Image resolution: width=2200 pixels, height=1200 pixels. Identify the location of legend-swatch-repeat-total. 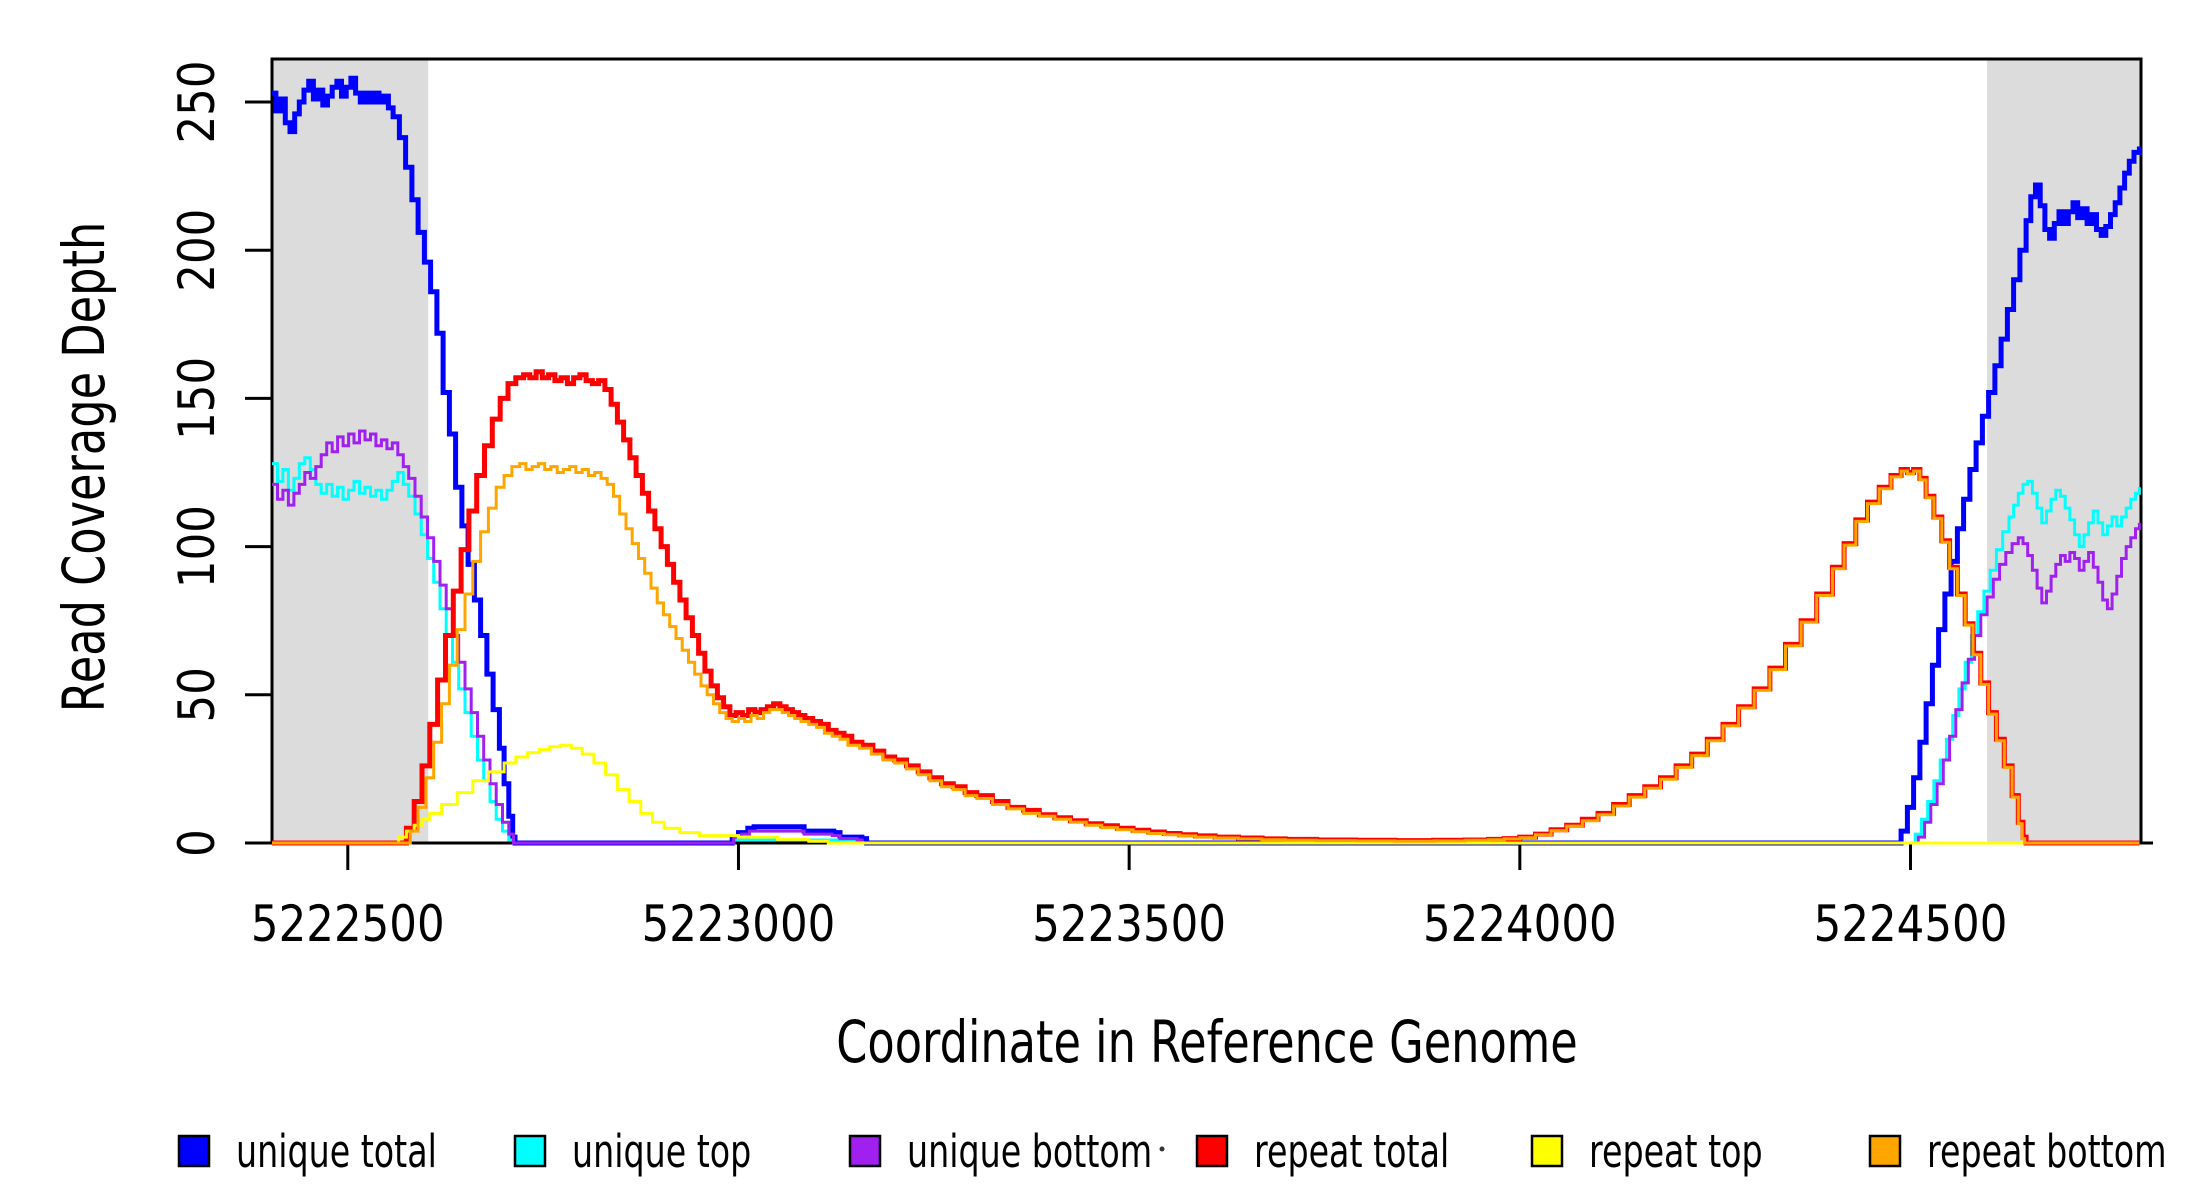
(1212, 1151).